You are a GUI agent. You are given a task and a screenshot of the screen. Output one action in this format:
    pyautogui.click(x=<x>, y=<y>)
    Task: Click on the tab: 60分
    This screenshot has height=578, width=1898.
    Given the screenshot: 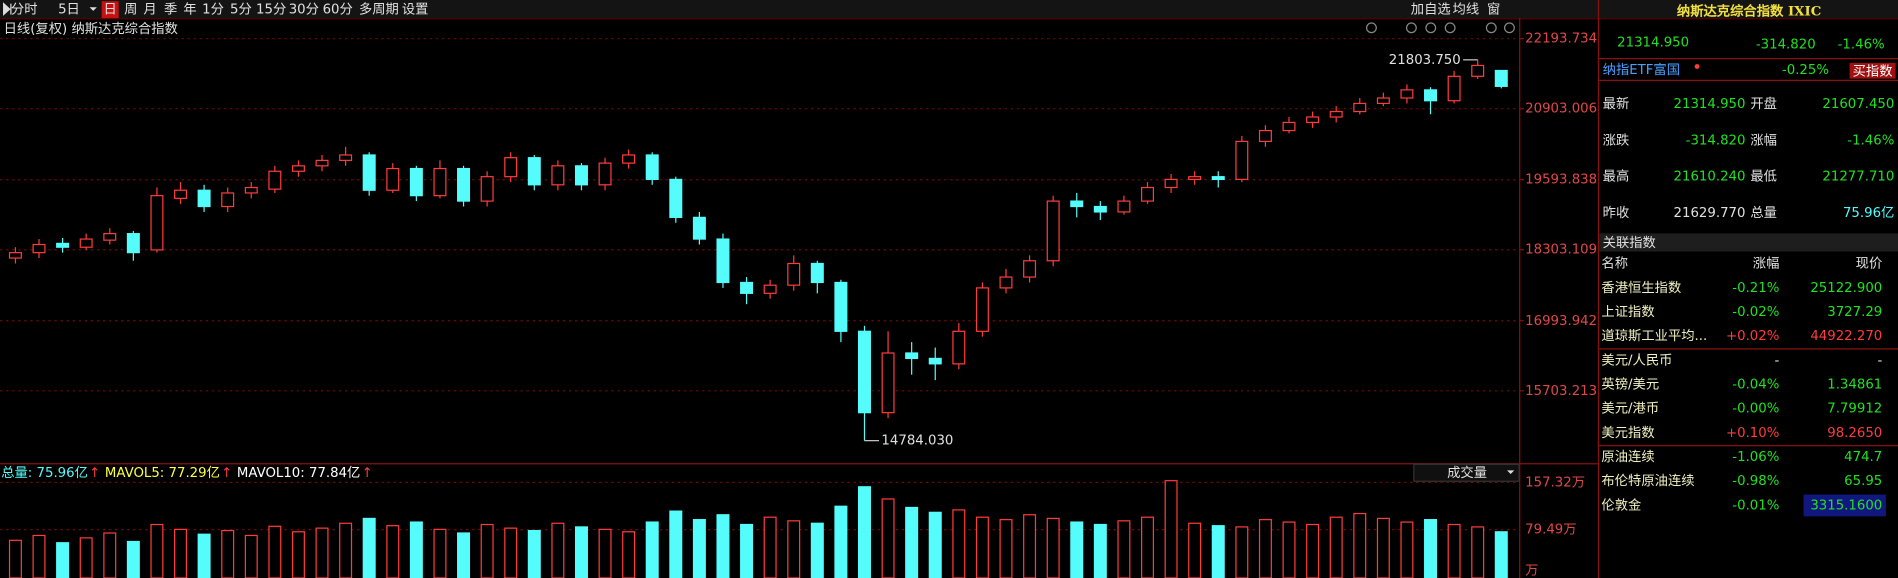 What is the action you would take?
    pyautogui.click(x=338, y=10)
    